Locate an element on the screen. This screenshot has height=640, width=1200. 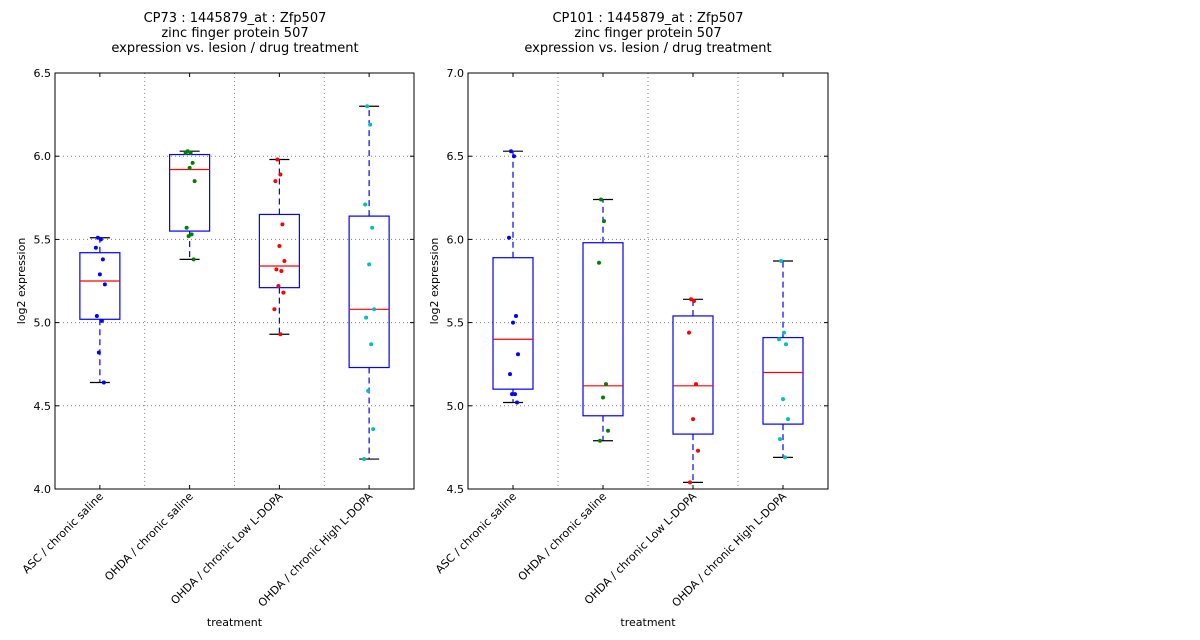
y-tick-label: 4.0 is located at coordinates (43, 489).